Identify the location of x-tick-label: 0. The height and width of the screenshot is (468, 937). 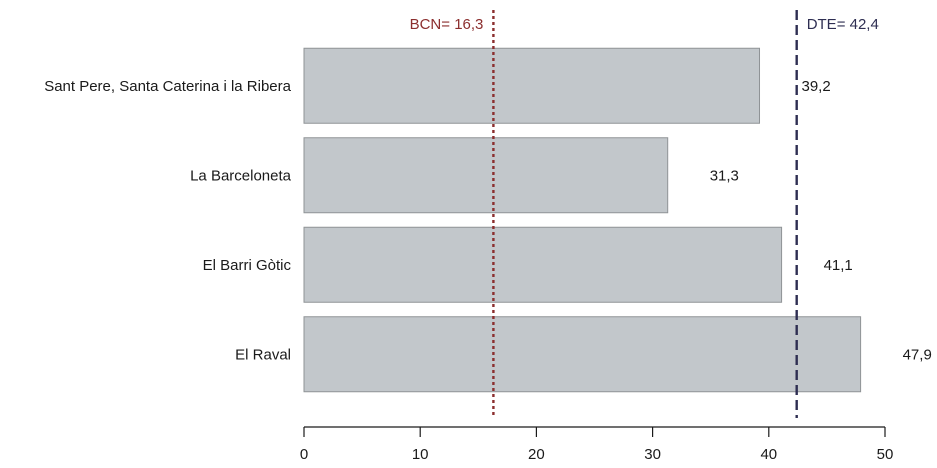
(304, 454).